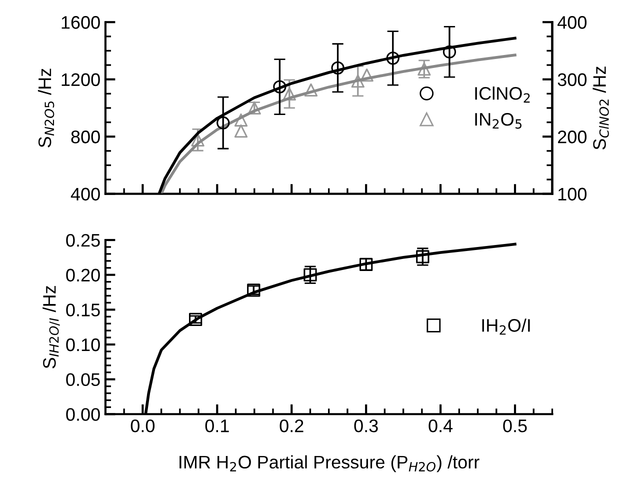  I want to click on y2-tick-label: 300, so click(572, 79).